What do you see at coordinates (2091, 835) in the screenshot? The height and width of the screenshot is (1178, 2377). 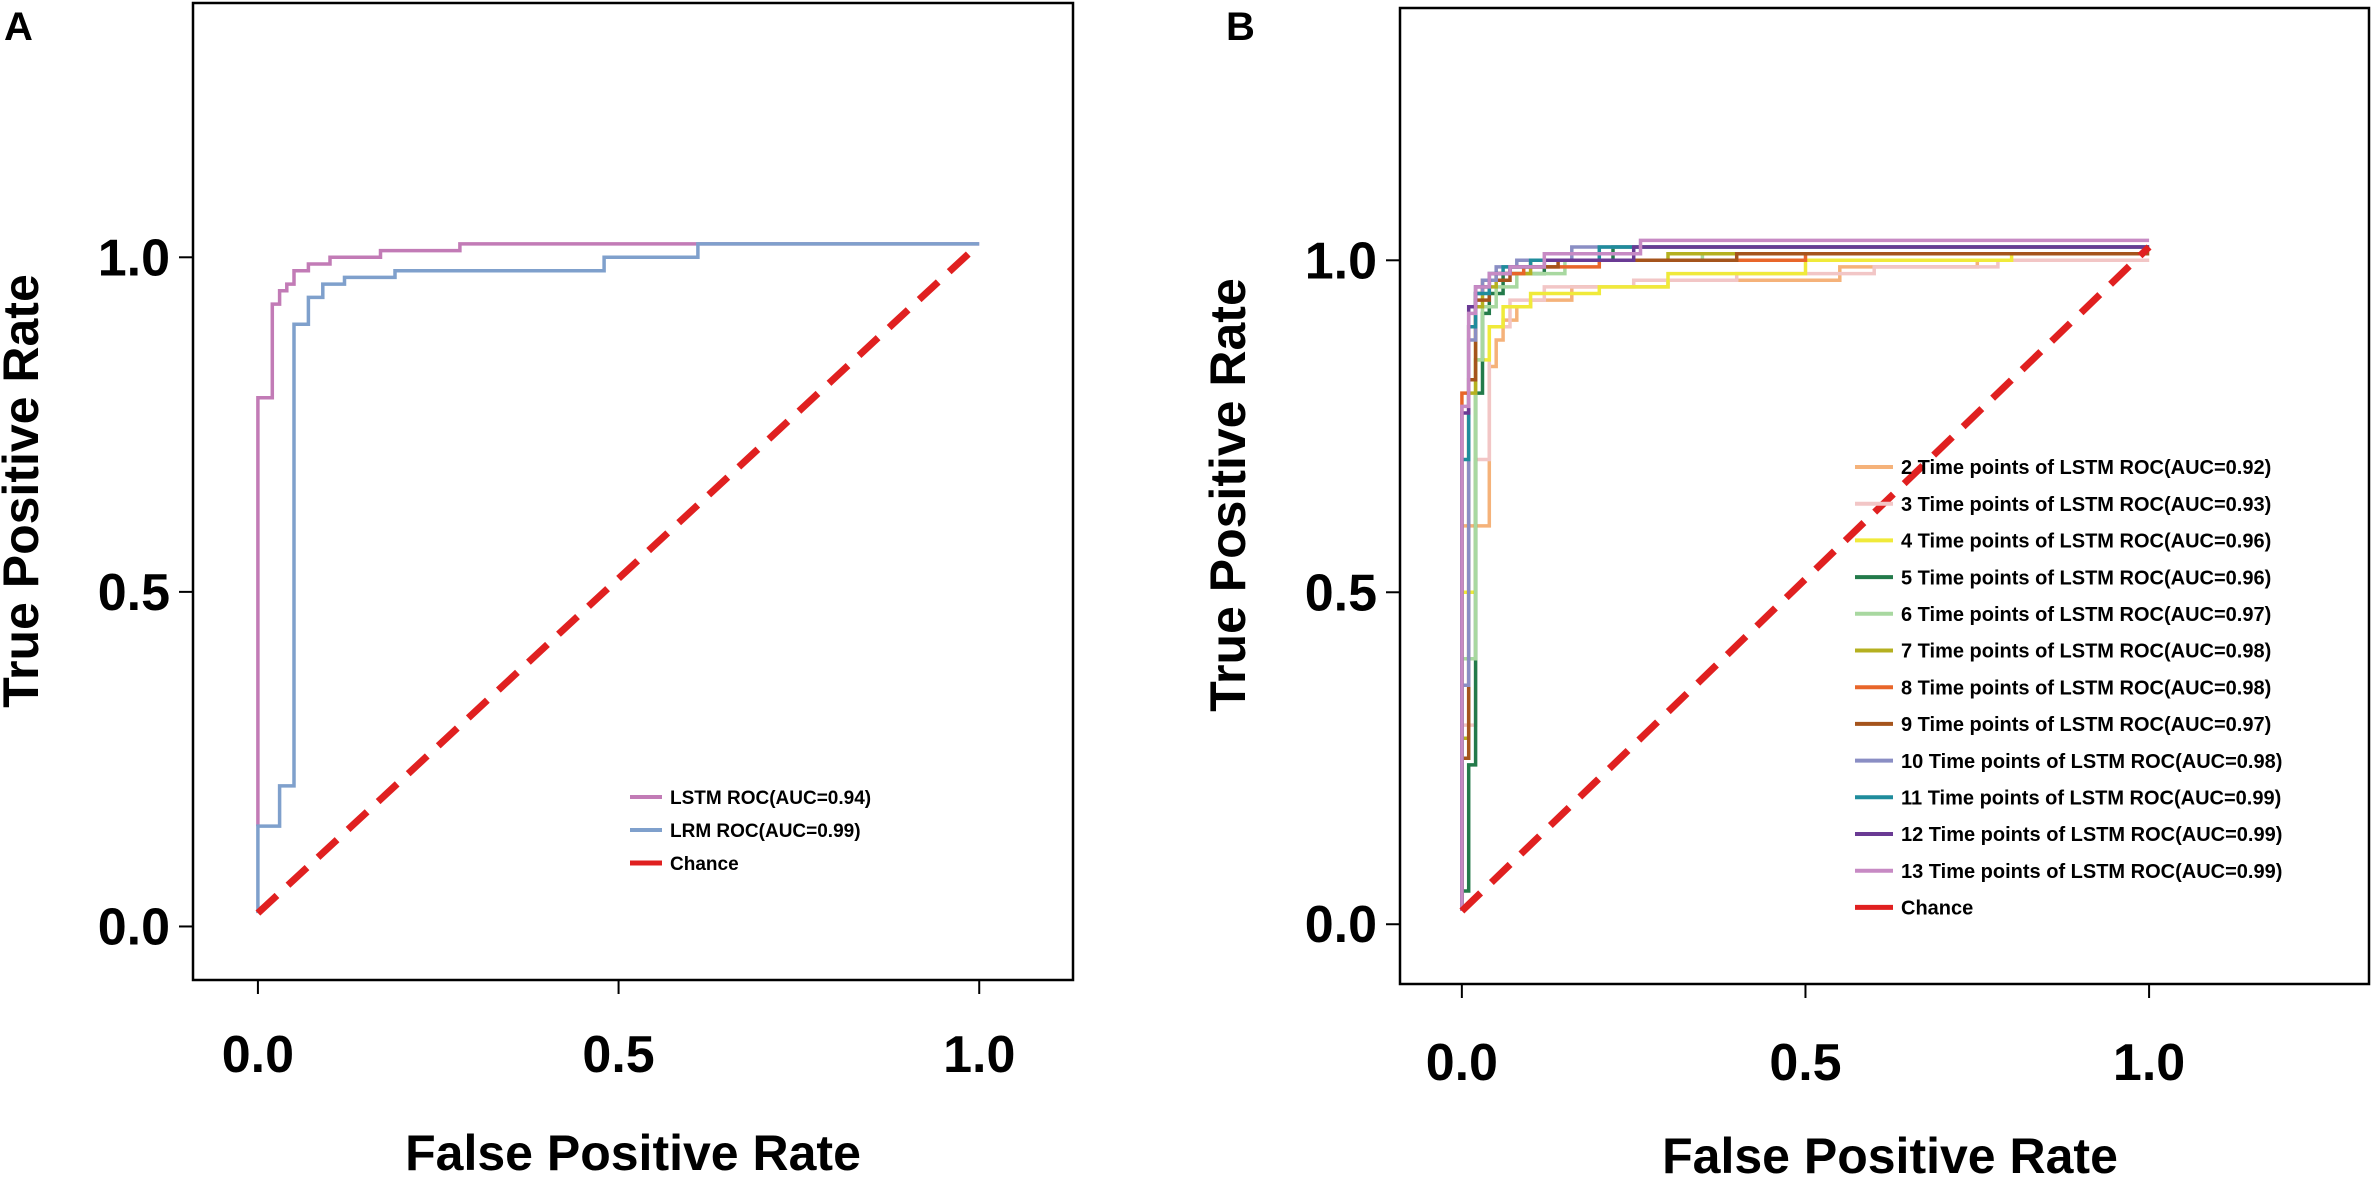 I see `legend-label: 12 Time points of LSTM ROC(AUC=0.99)` at bounding box center [2091, 835].